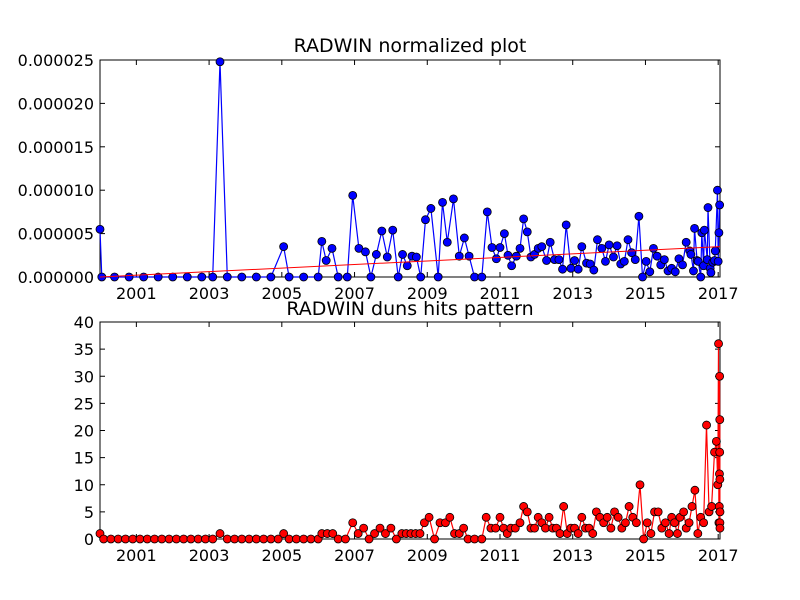 The image size is (800, 600). I want to click on y-tick-label: 35, so click(84, 349).